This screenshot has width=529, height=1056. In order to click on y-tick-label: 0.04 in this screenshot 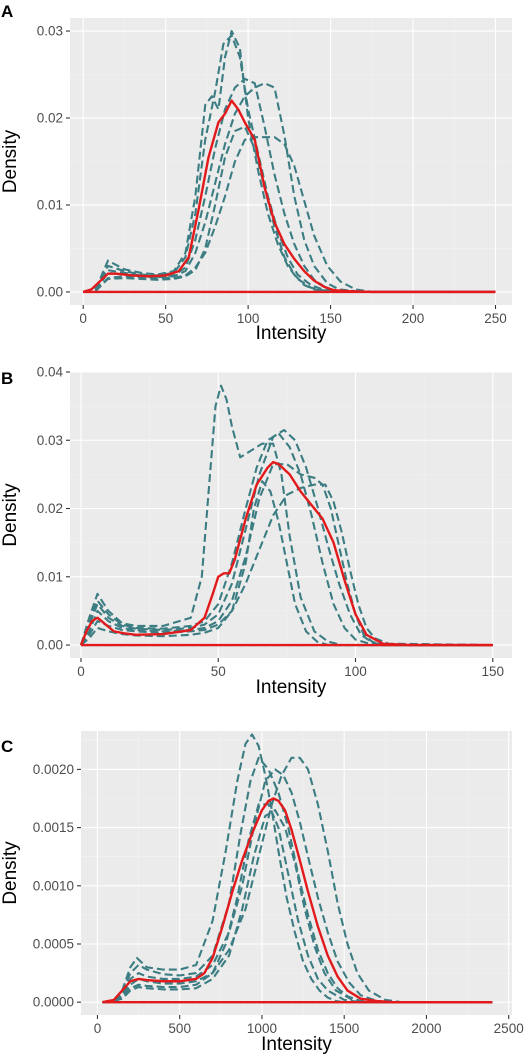, I will do `click(50, 372)`.